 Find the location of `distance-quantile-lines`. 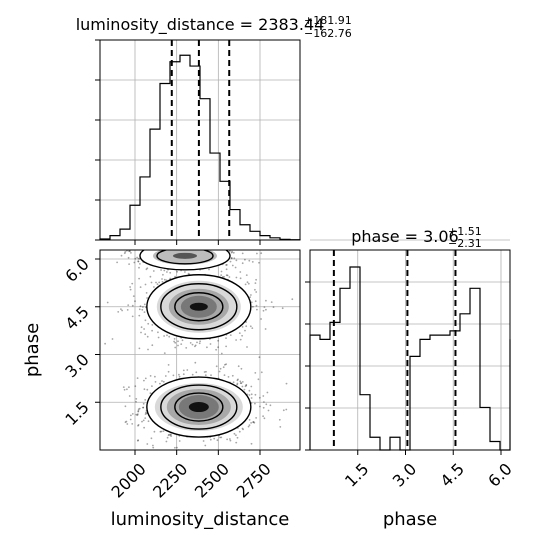

distance-quantile-lines is located at coordinates (200, 140).